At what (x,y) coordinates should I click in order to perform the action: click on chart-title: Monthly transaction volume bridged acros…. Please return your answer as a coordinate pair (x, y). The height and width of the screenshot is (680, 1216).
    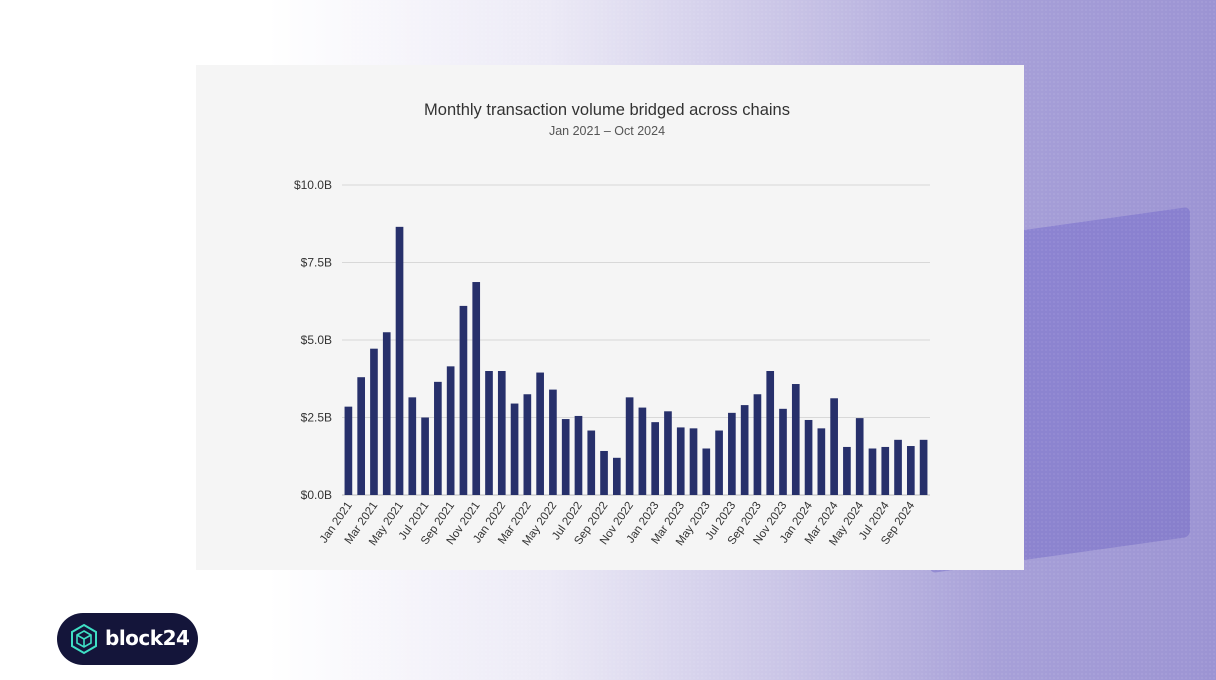
    Looking at the image, I should click on (607, 110).